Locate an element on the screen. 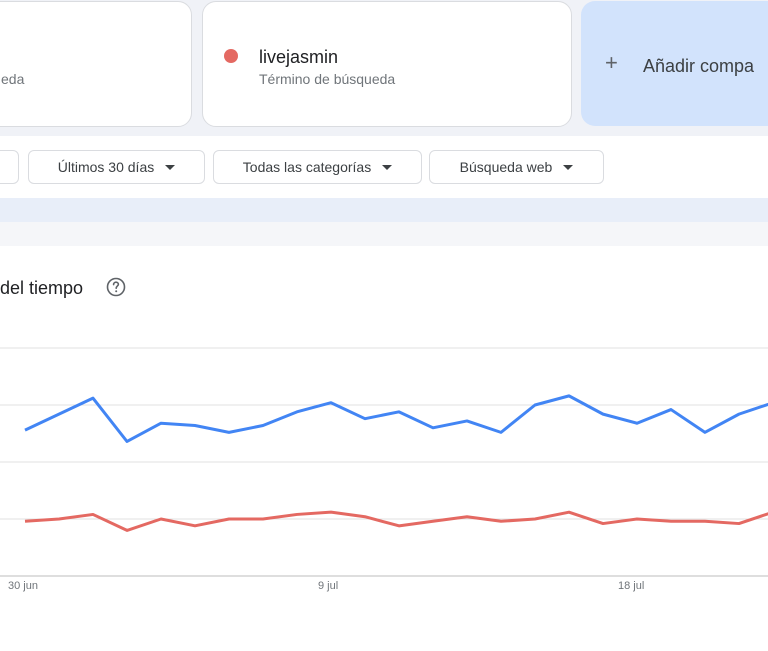  category-dropdown: Todas las categorías is located at coordinates (317, 167).